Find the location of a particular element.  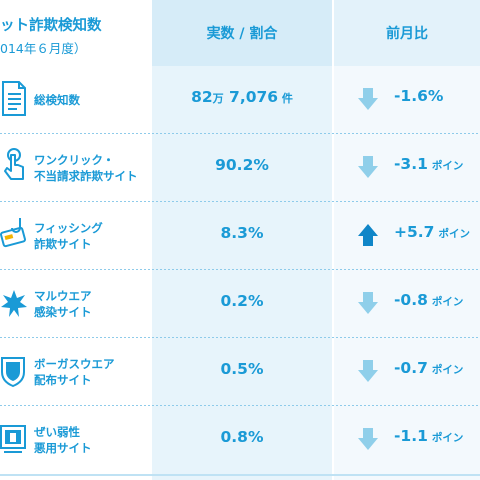

row-change: -0.8 ポイン is located at coordinates (428, 300).